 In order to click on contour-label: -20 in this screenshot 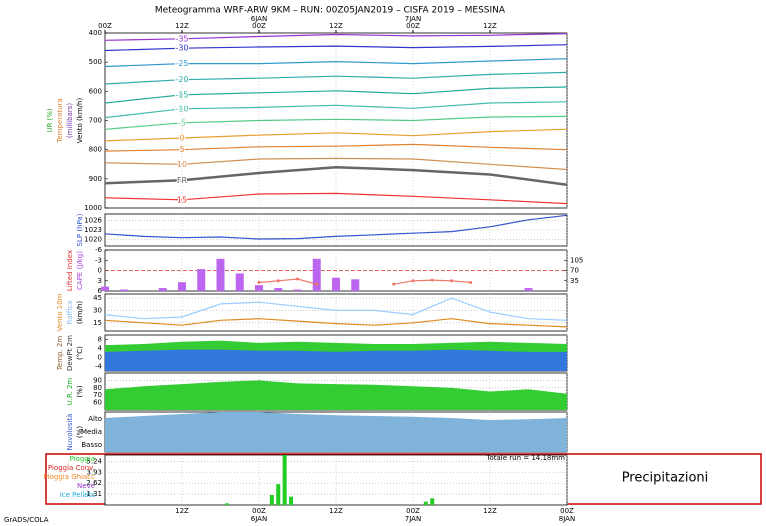, I will do `click(181, 79)`.